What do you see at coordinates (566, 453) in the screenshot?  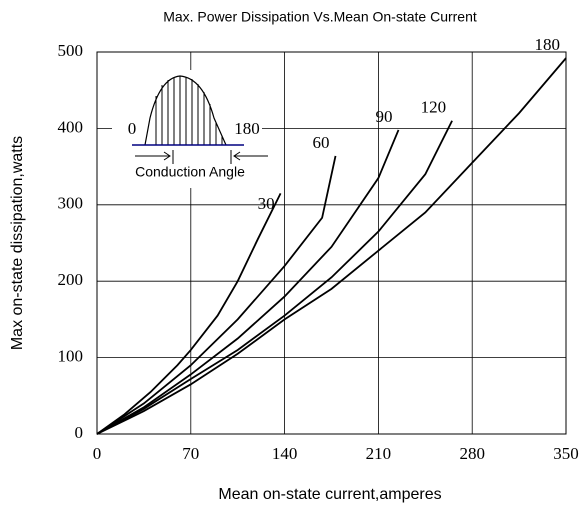 I see `x-tick-label: 350` at bounding box center [566, 453].